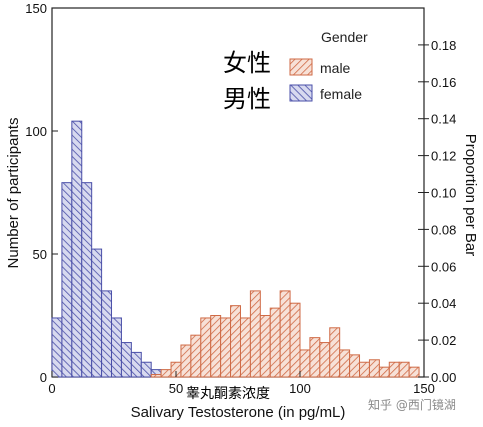 Image resolution: width=483 pixels, height=427 pixels. What do you see at coordinates (443, 119) in the screenshot?
I see `y2-tick-label: 0.14` at bounding box center [443, 119].